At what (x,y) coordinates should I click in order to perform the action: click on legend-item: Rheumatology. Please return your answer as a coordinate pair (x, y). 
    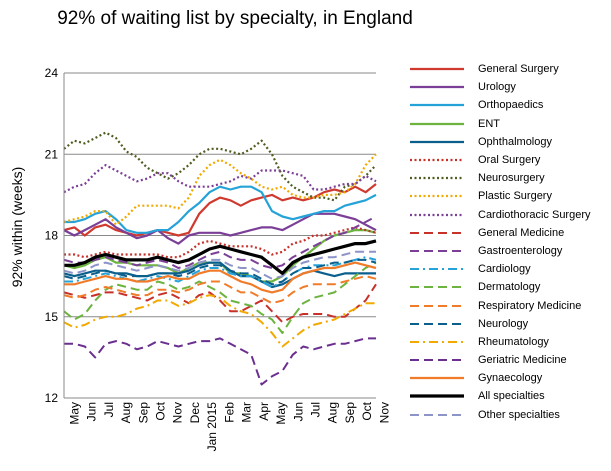
    Looking at the image, I should click on (508, 342).